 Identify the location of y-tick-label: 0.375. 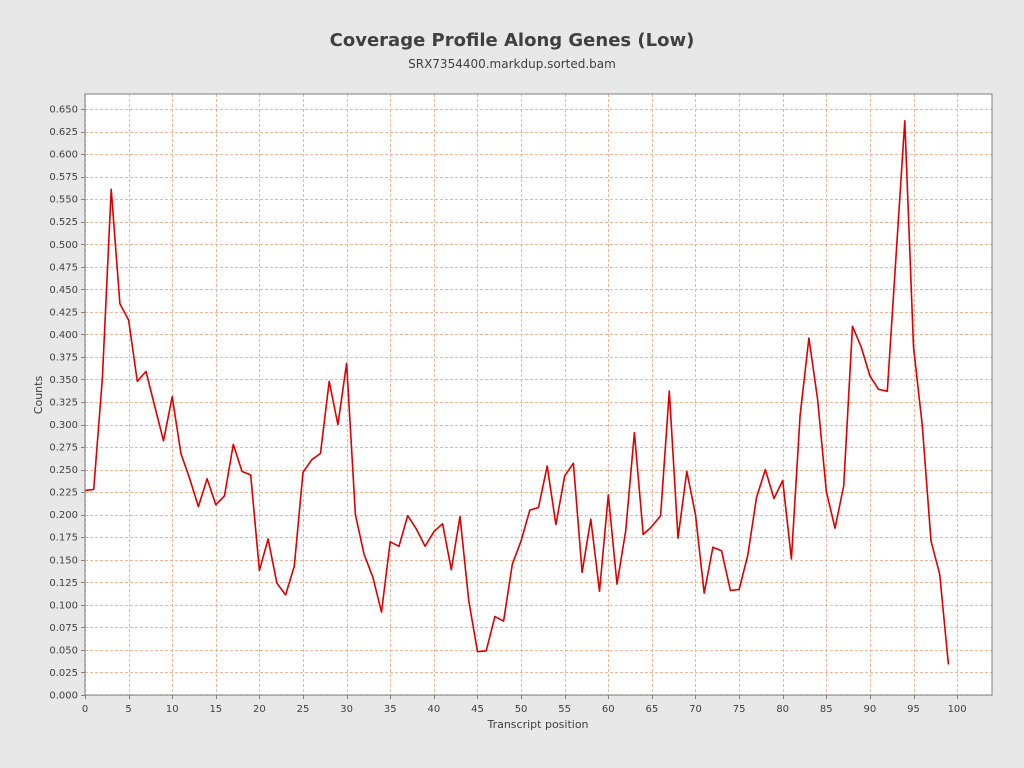
(63, 357).